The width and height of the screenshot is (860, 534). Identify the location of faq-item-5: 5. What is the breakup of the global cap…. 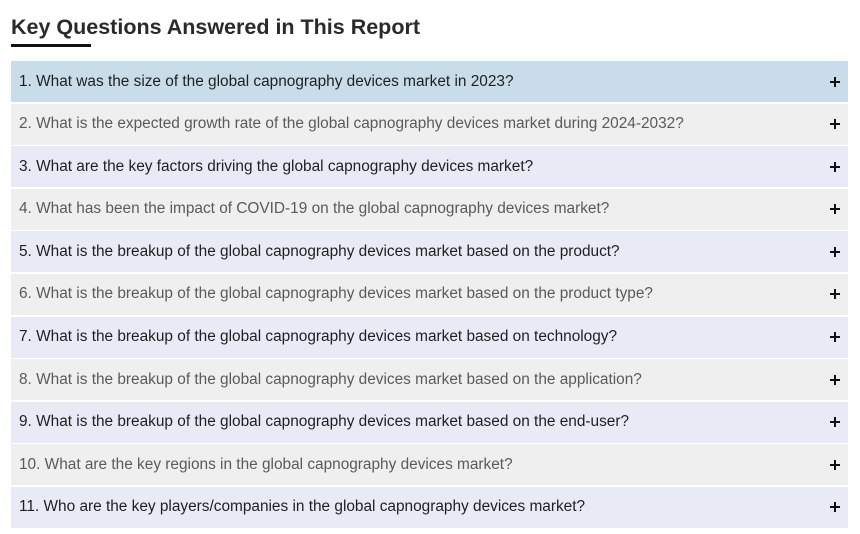
(429, 252).